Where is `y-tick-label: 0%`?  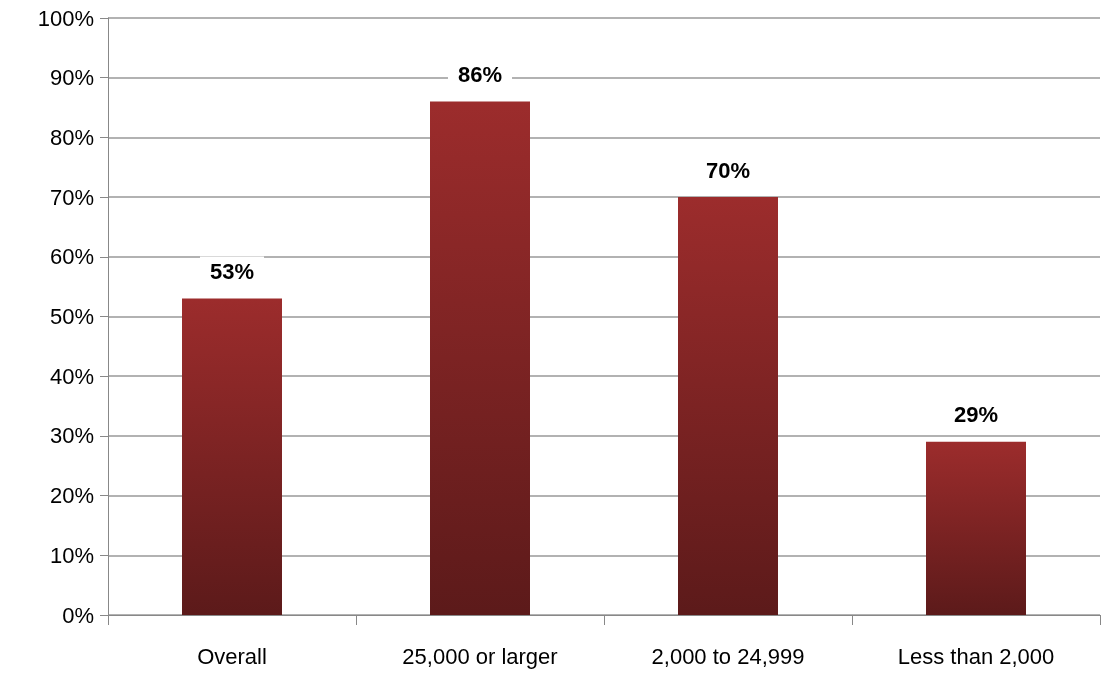 y-tick-label: 0% is located at coordinates (78, 615).